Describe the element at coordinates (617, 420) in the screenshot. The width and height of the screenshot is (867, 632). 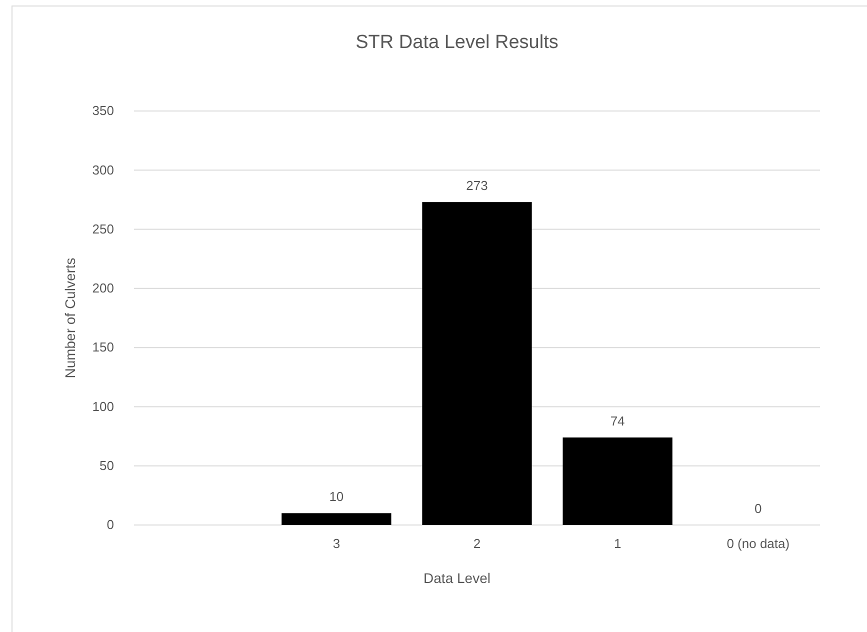
I see `data-label: 74` at that location.